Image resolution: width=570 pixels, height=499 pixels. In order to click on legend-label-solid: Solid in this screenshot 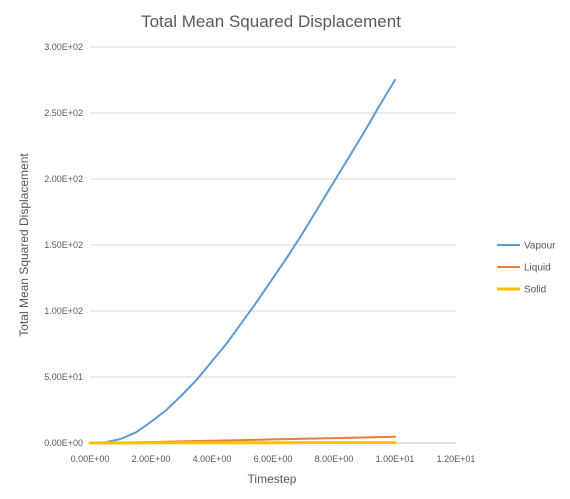, I will do `click(535, 290)`.